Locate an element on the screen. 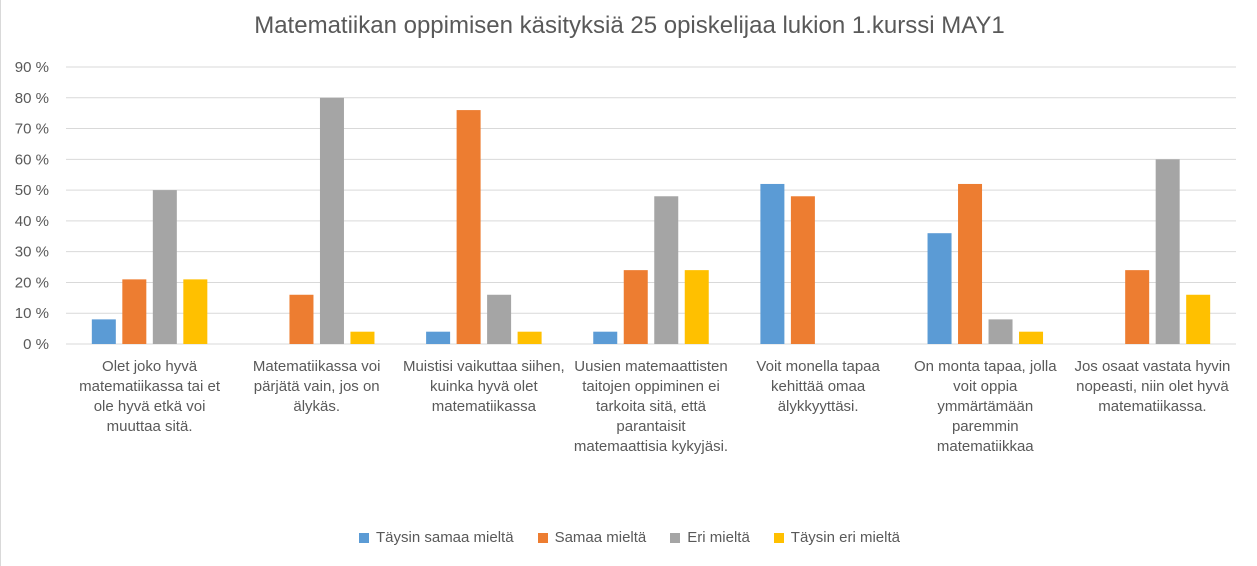 The image size is (1257, 566). legend-item: Samaa mieltä is located at coordinates (592, 537).